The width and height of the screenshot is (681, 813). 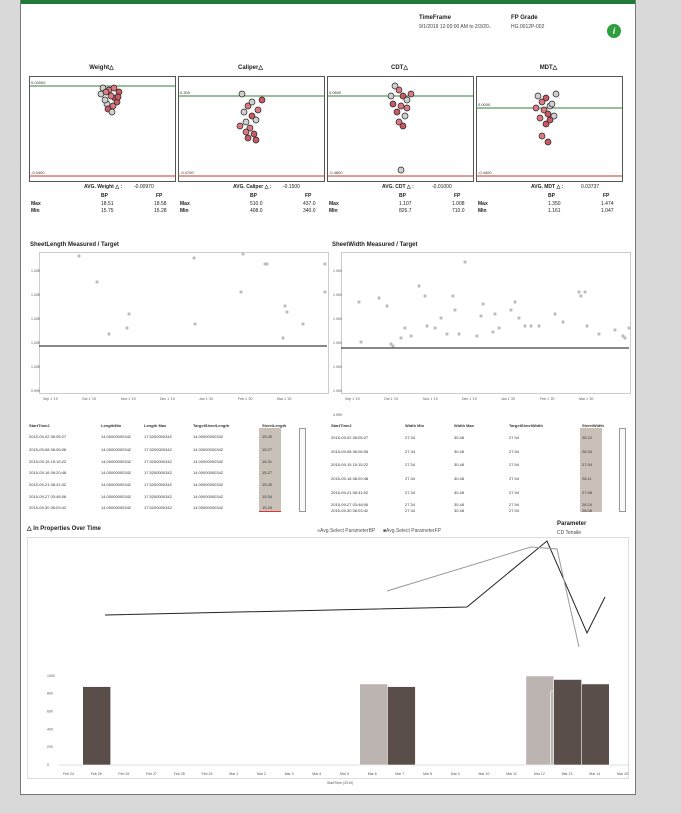 What do you see at coordinates (399, 774) in the screenshot?
I see `x-tick-label: Mar 7` at bounding box center [399, 774].